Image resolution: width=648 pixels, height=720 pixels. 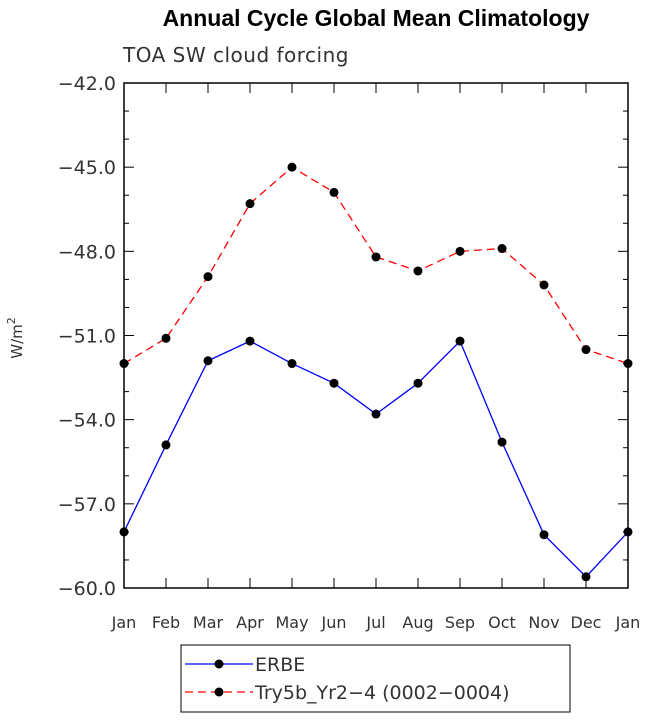 What do you see at coordinates (87, 589) in the screenshot?
I see `y-tick-label: −60.0` at bounding box center [87, 589].